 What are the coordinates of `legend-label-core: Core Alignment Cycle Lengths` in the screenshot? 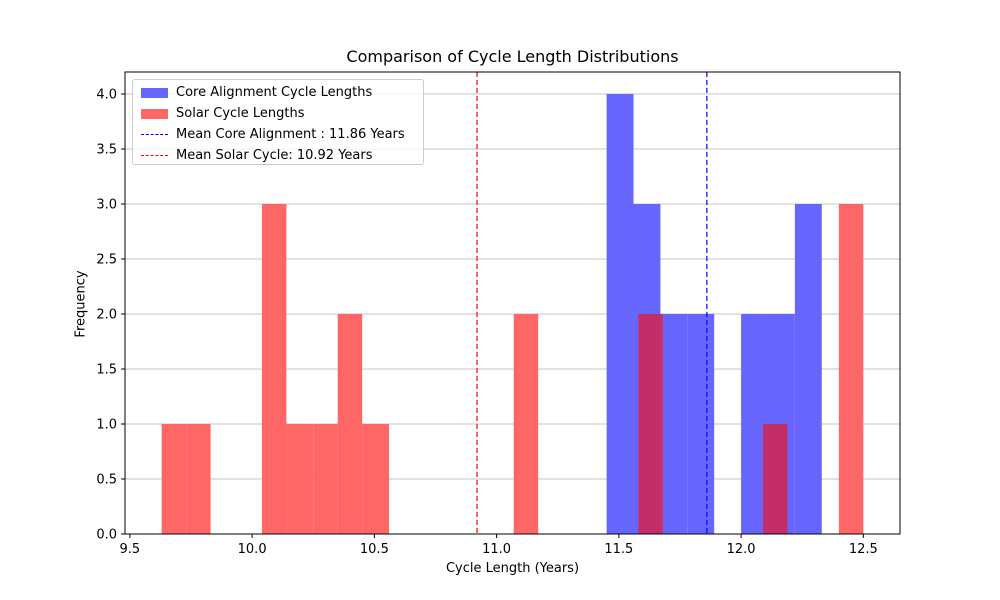 It's located at (274, 92).